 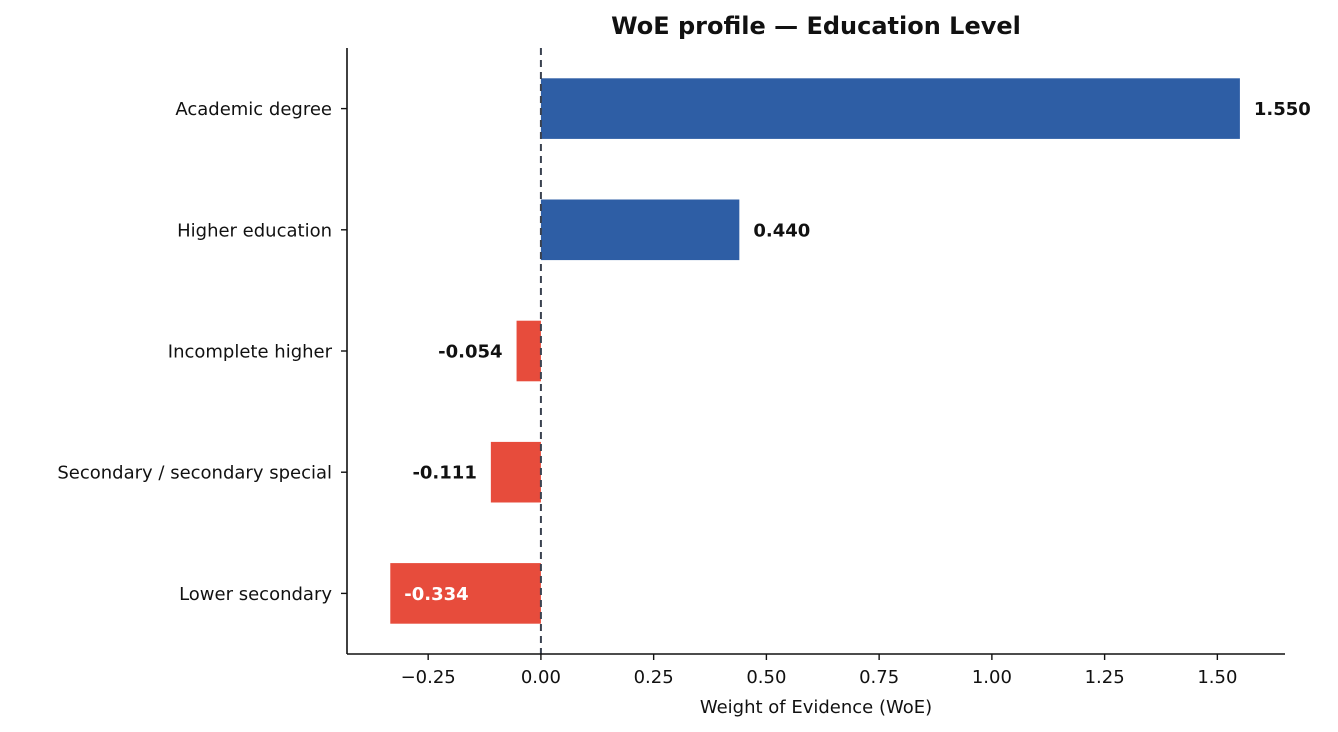 I want to click on value-label-higher-education: 0.440, so click(x=781, y=230).